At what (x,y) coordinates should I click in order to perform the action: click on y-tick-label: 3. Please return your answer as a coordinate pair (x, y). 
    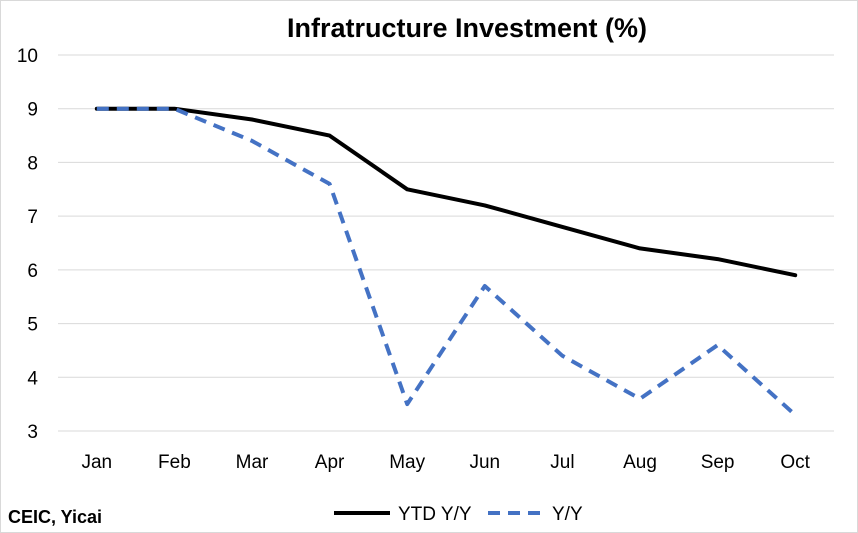
    Looking at the image, I should click on (32, 432).